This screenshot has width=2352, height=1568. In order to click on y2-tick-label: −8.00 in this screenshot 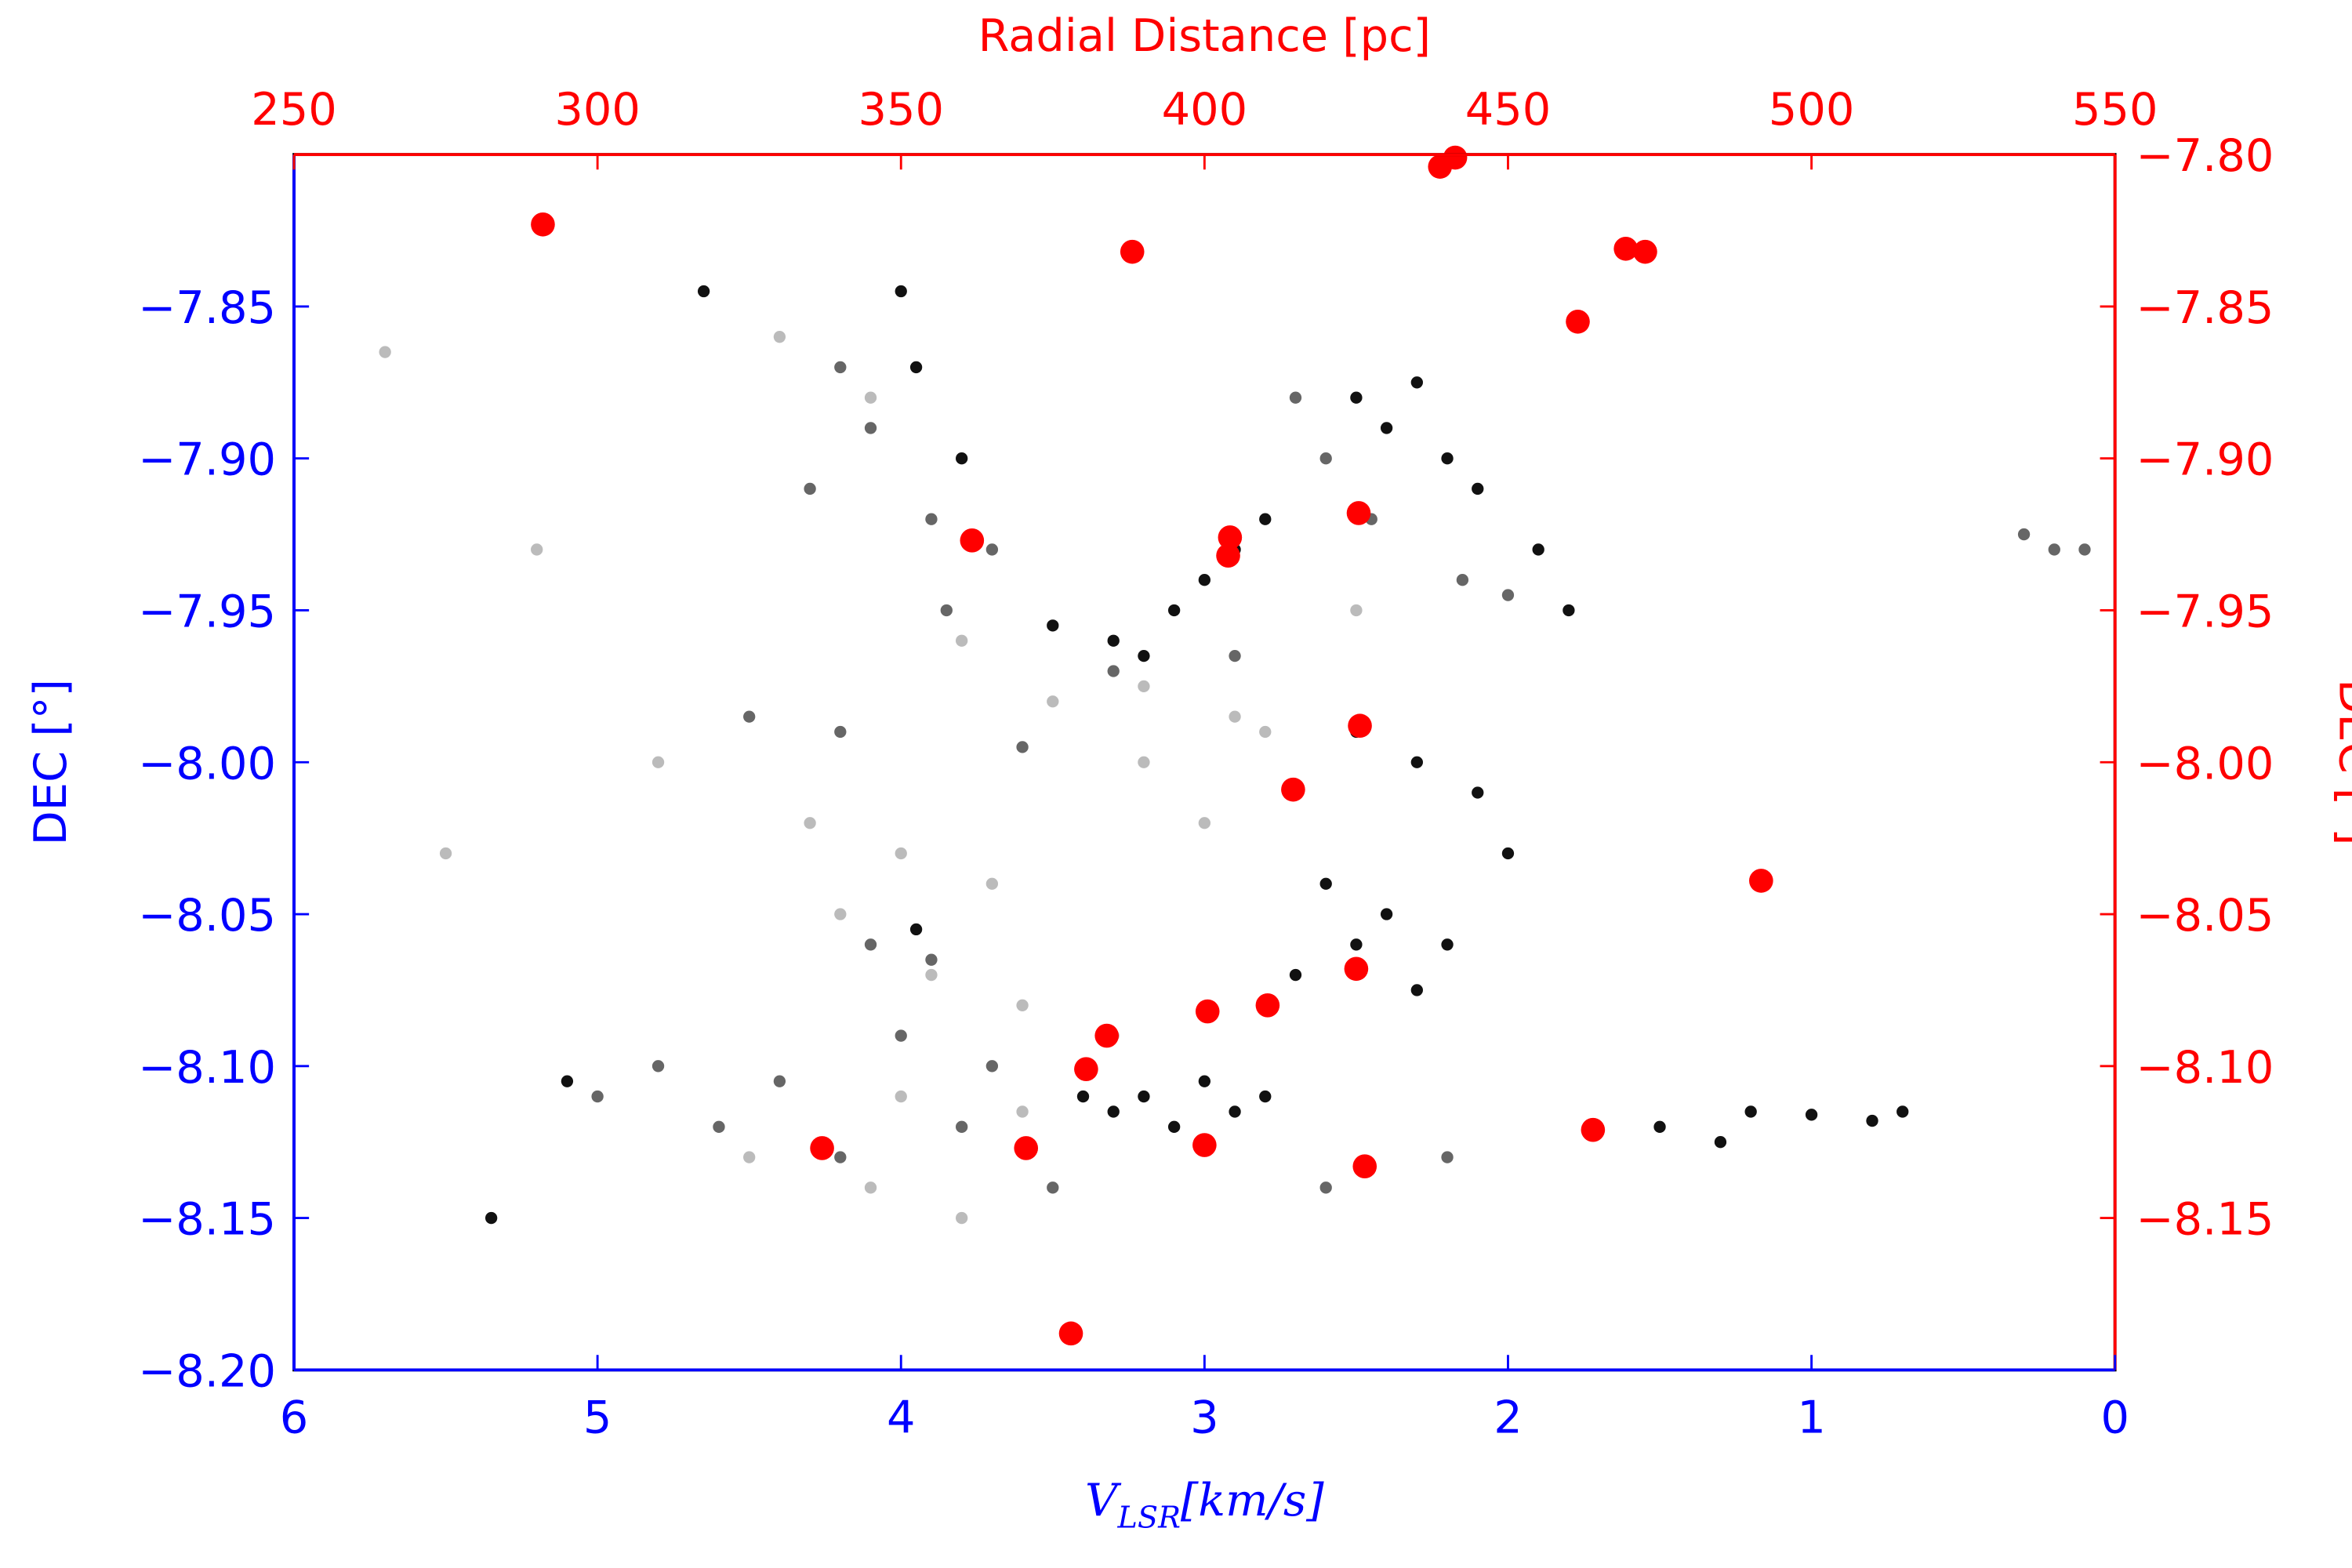, I will do `click(2205, 763)`.